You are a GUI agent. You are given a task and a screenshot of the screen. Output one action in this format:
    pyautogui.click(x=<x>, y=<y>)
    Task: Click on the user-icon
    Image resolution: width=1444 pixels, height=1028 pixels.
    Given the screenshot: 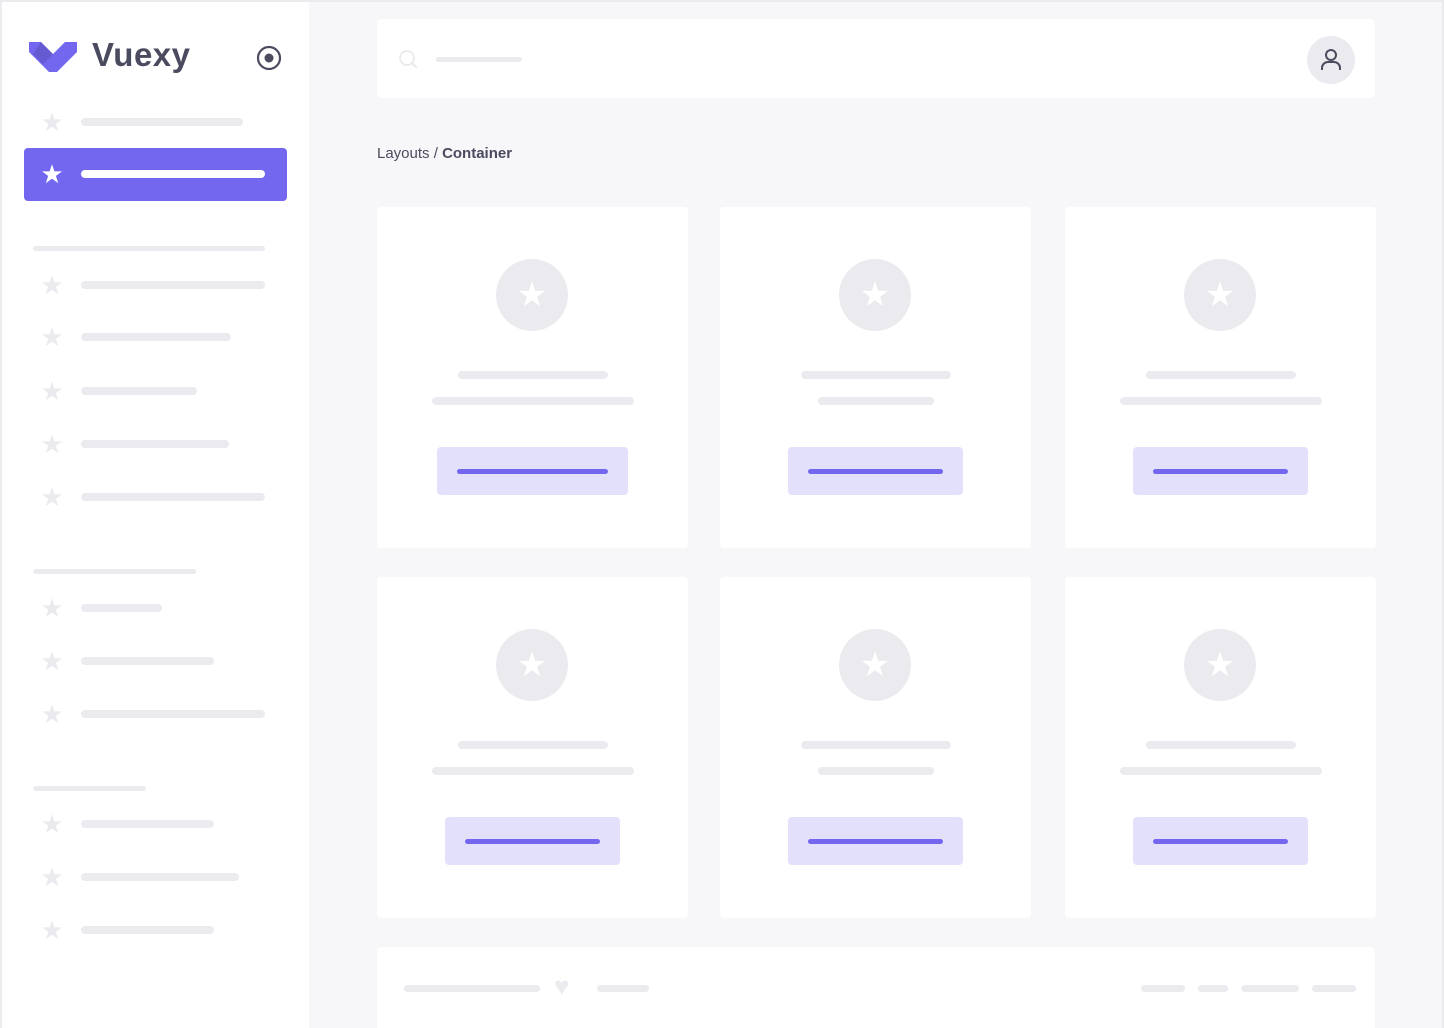 What is the action you would take?
    pyautogui.click(x=1331, y=59)
    